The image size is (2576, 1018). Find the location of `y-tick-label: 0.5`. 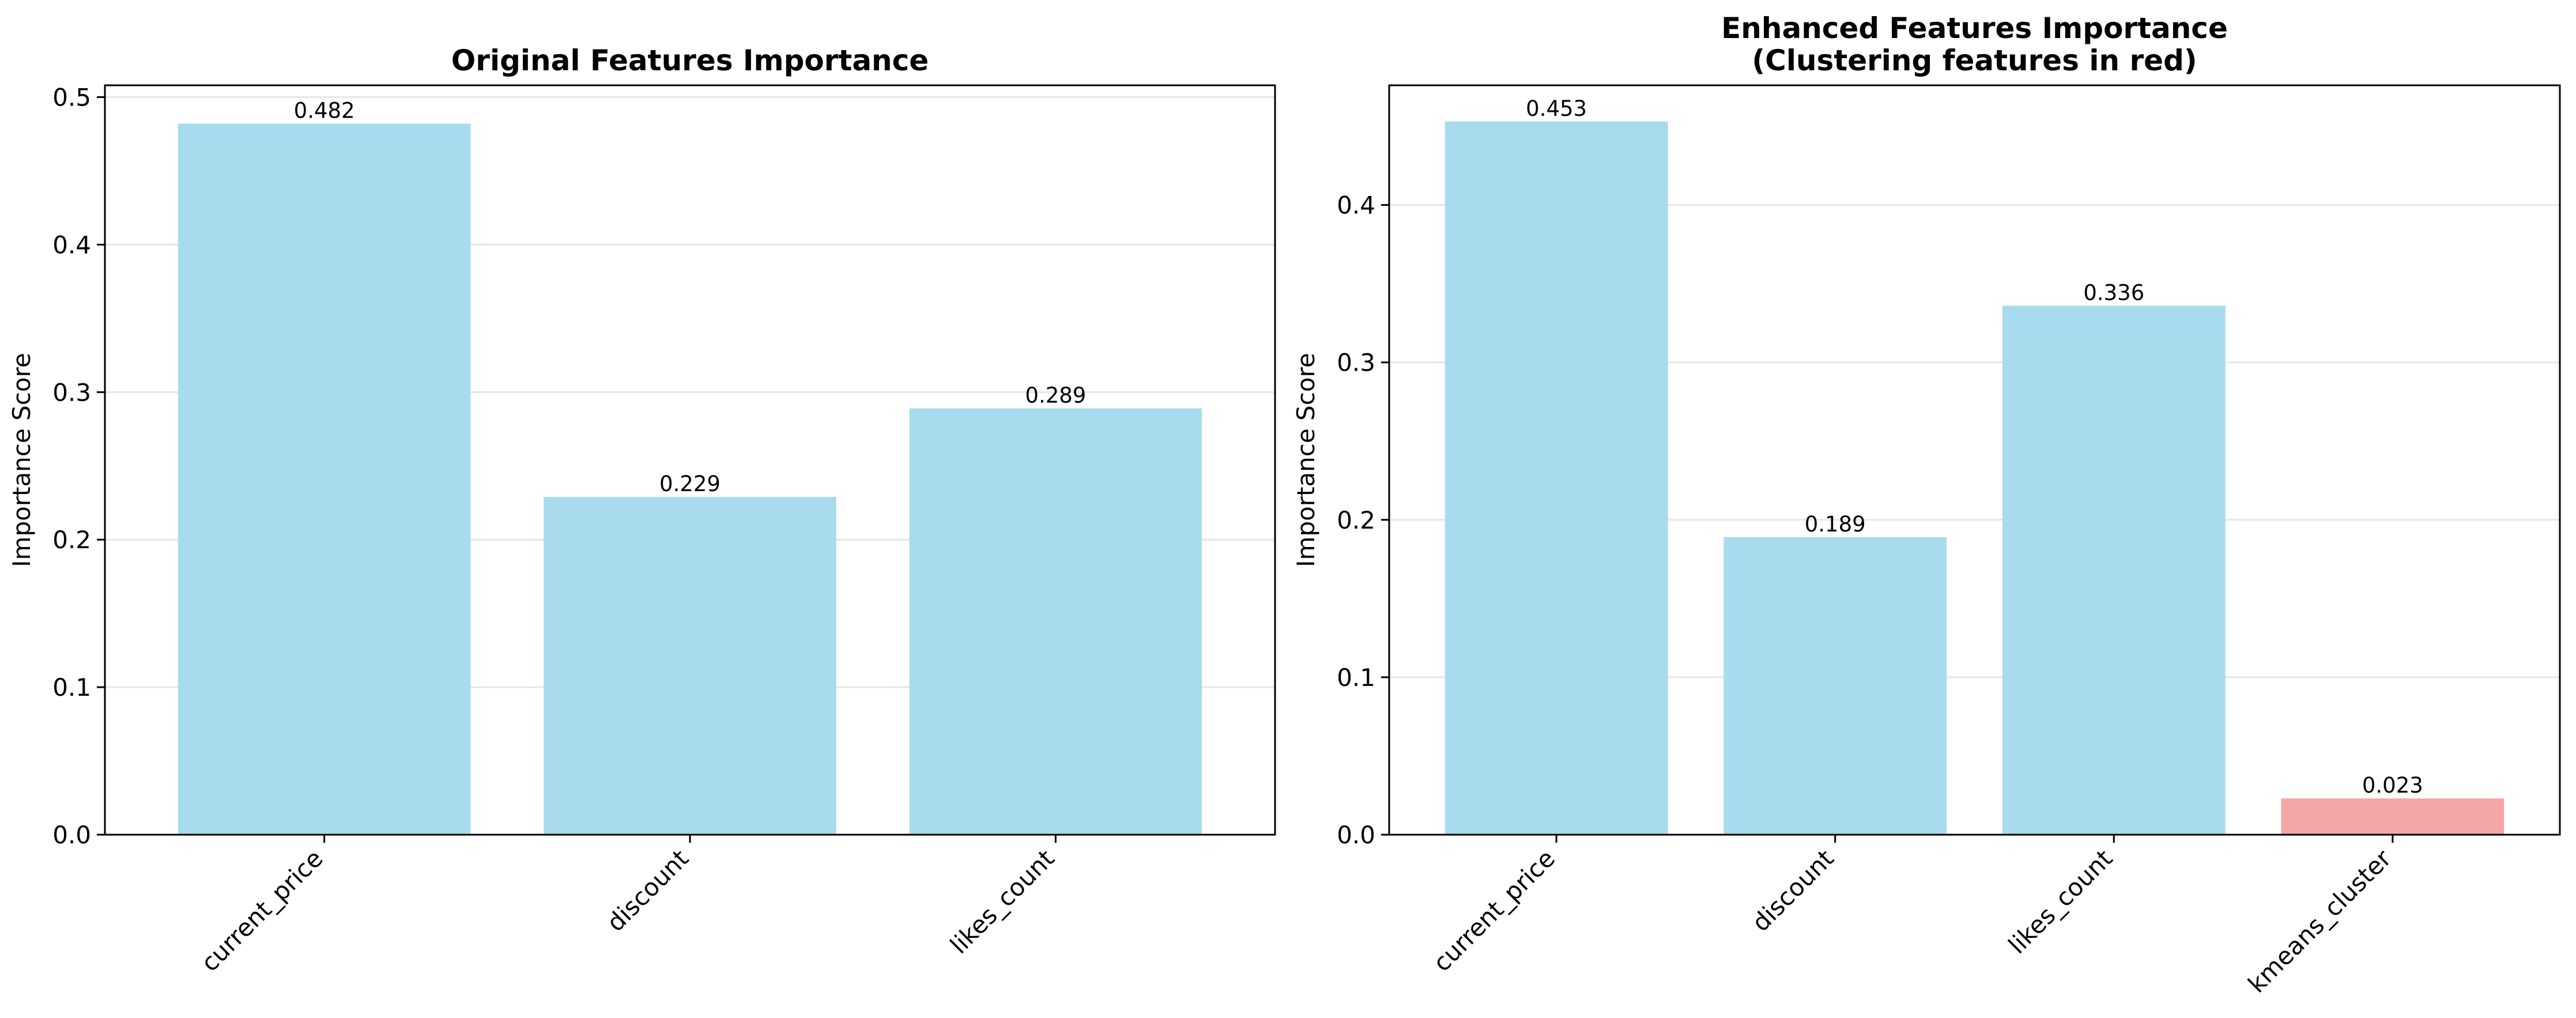

y-tick-label: 0.5 is located at coordinates (71, 97).